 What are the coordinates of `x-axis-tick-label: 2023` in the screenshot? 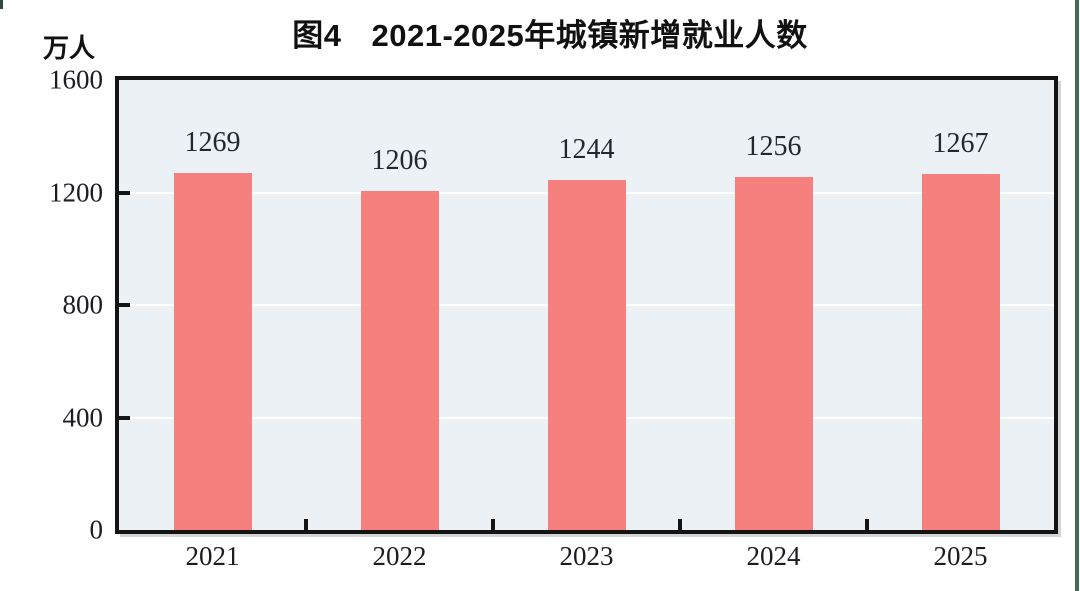 It's located at (586, 556).